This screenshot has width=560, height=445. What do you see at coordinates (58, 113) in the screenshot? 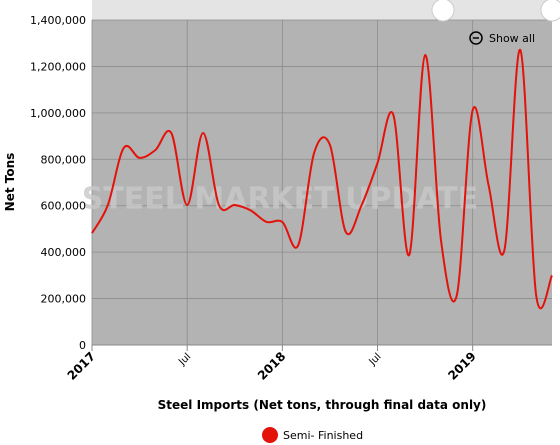
I see `y-tick-label: 1,000,000` at bounding box center [58, 113].